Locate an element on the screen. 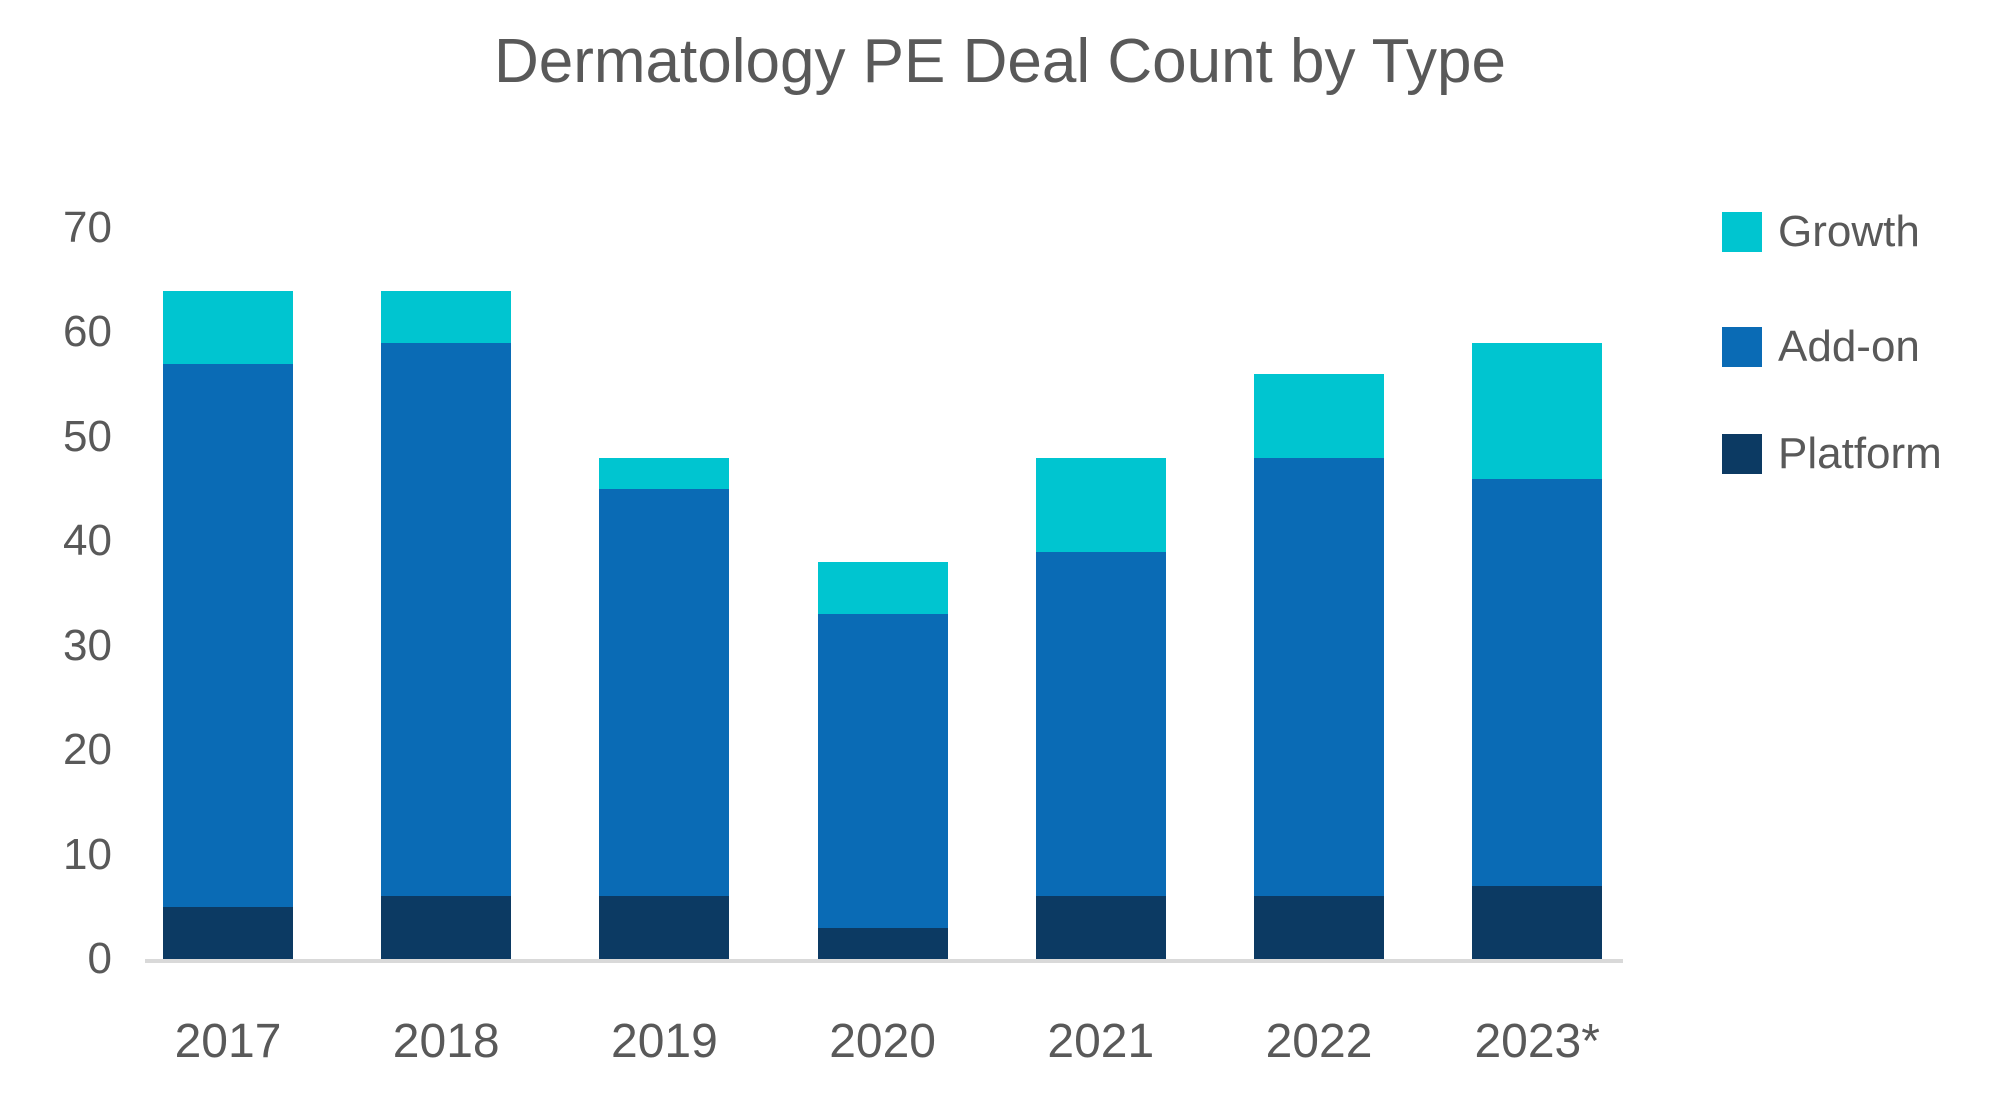  y-axis-tick-label: 50 is located at coordinates (87, 436).